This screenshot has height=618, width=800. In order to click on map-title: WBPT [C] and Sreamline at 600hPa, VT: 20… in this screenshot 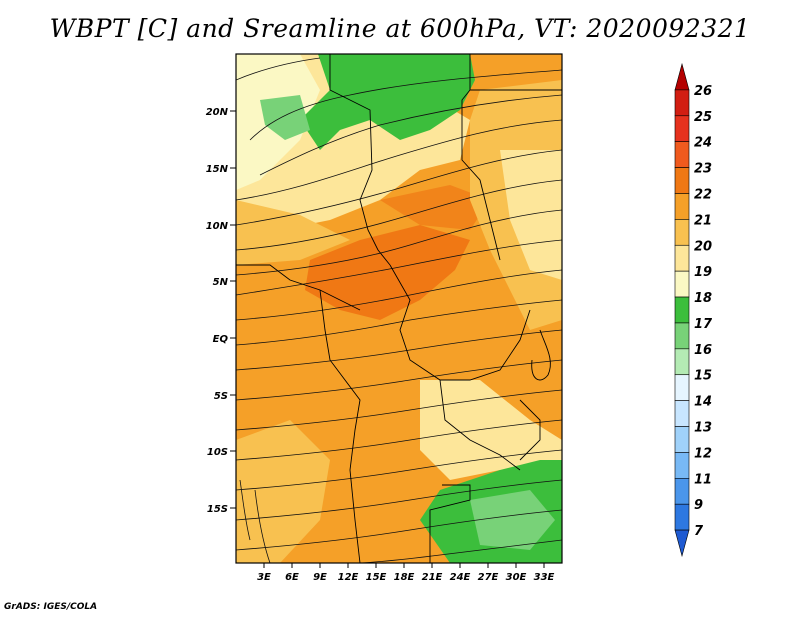, I will do `click(400, 28)`.